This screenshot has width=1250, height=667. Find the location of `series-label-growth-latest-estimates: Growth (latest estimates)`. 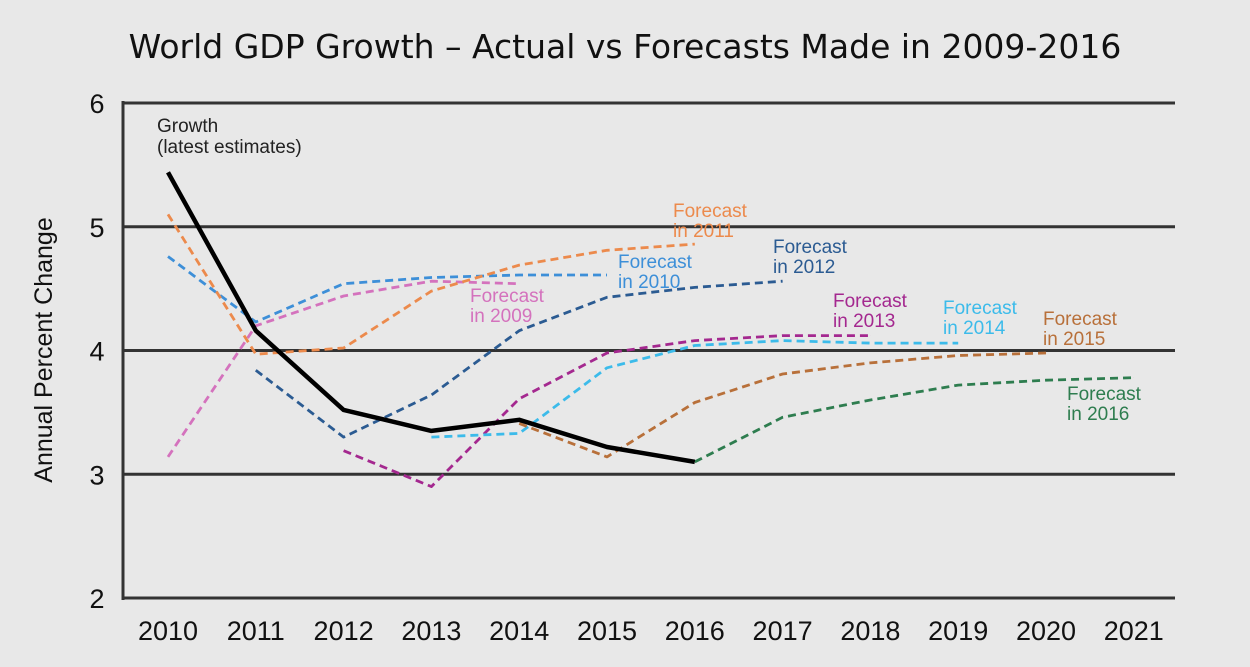

series-label-growth-latest-estimates: Growth (latest estimates) is located at coordinates (229, 137).